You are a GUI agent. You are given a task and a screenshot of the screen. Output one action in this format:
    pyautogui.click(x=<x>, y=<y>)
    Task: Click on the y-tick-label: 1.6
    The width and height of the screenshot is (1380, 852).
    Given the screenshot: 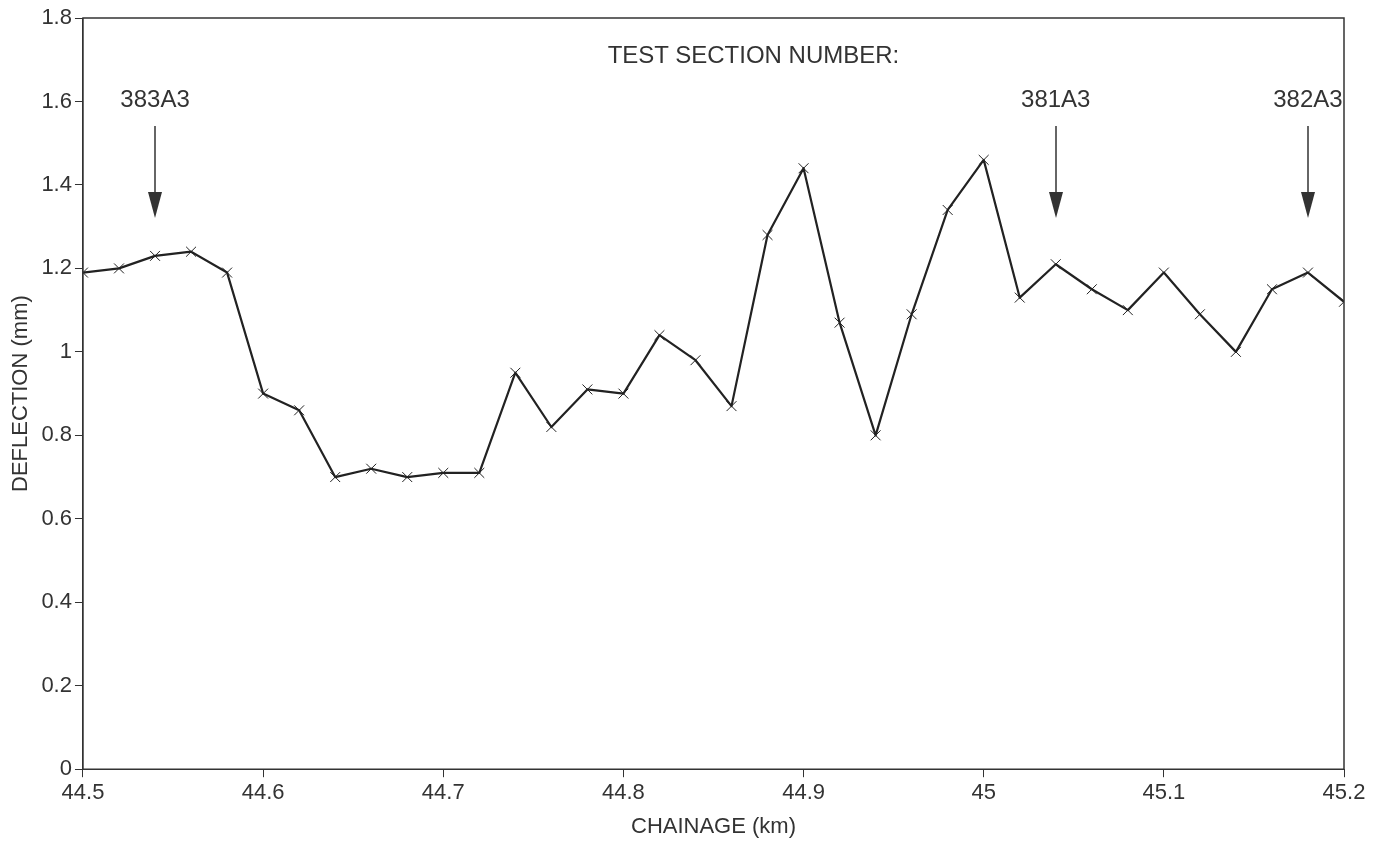 What is the action you would take?
    pyautogui.click(x=56, y=100)
    